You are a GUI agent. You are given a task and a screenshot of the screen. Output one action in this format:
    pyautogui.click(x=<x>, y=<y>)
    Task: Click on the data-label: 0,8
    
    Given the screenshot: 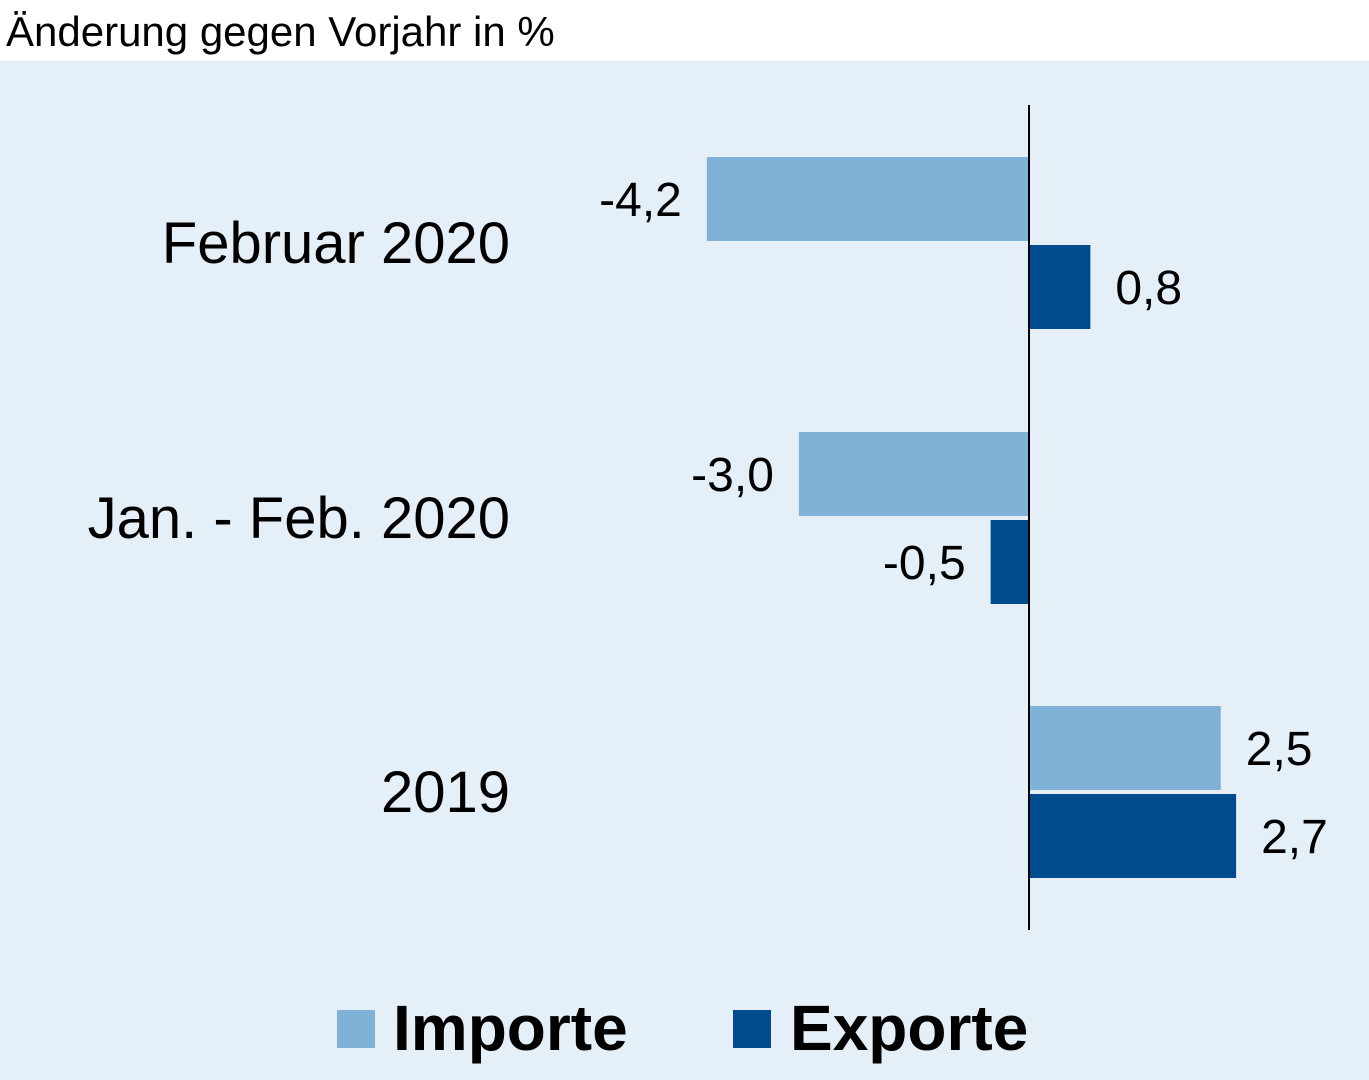 What is the action you would take?
    pyautogui.click(x=1148, y=288)
    